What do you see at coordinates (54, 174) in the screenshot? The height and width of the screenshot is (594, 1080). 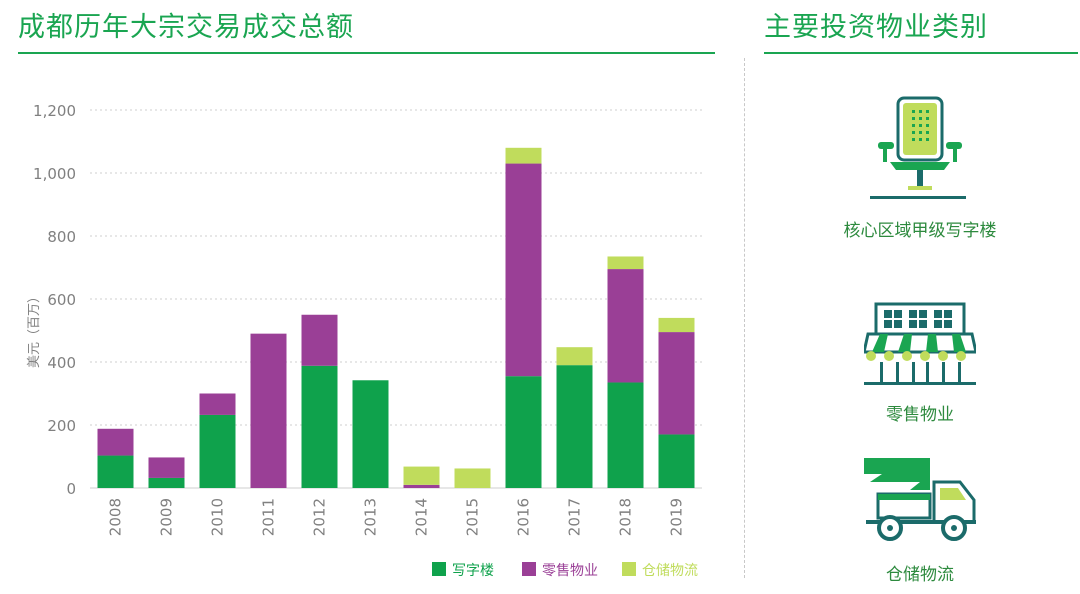 I see `y-tick-label: 1,000` at bounding box center [54, 174].